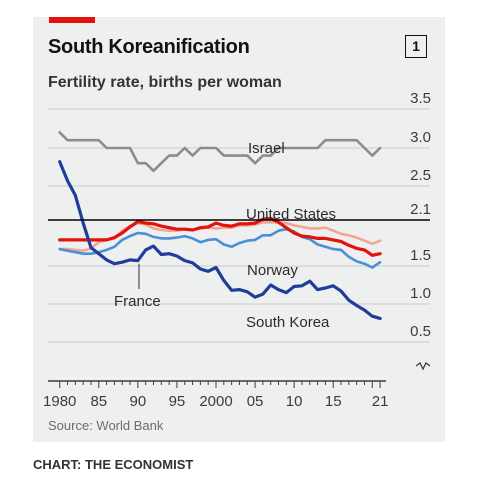  Describe the element at coordinates (149, 47) in the screenshot. I see `chart-title: South Koreanification` at that location.